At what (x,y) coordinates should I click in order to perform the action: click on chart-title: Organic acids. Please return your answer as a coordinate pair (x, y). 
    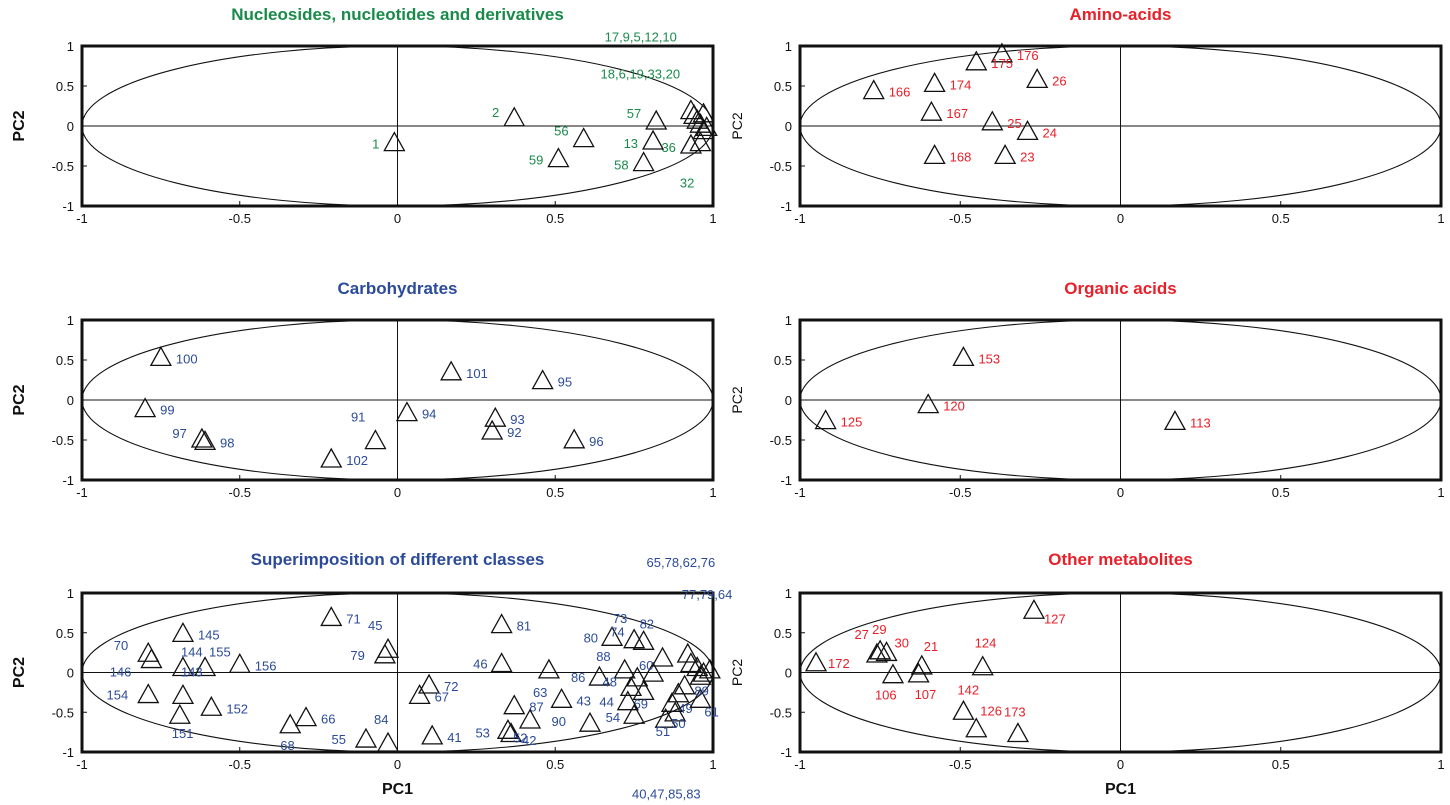
    Looking at the image, I should click on (1120, 288).